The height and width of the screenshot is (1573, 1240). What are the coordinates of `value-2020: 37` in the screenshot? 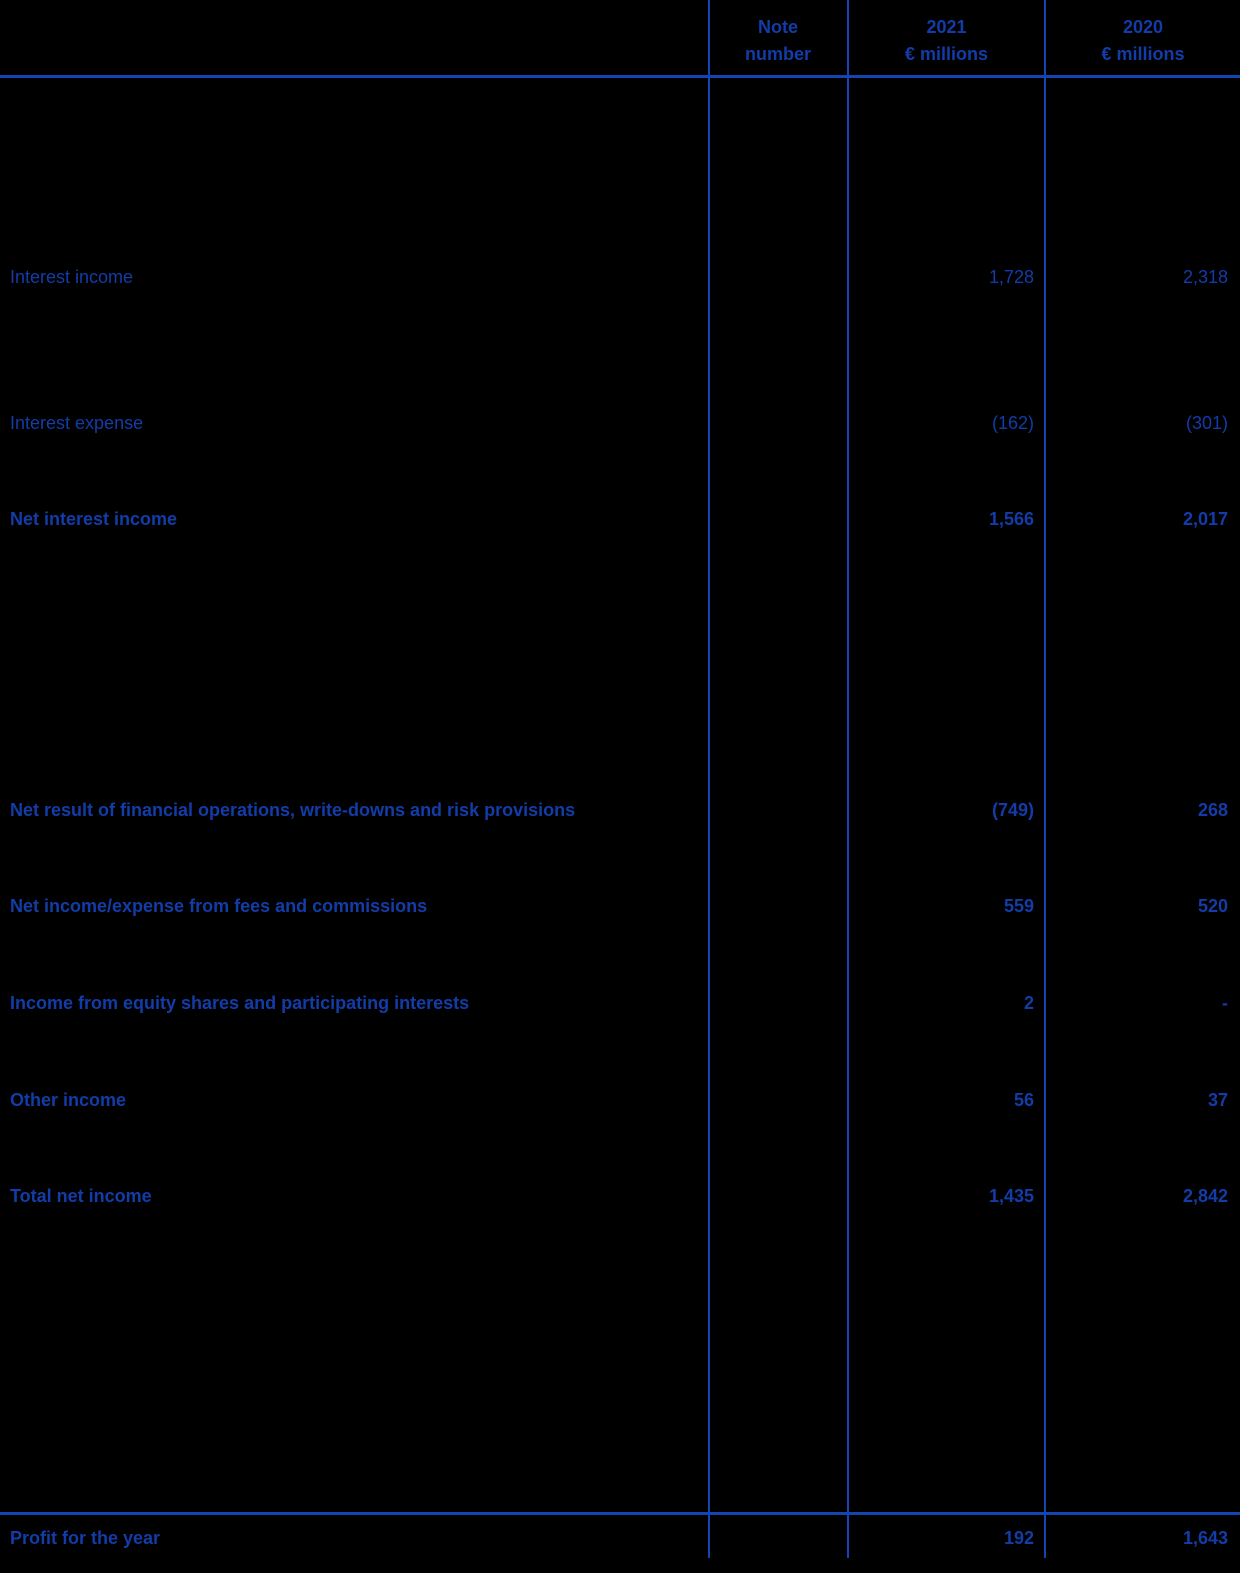 It's located at (1217, 1100).